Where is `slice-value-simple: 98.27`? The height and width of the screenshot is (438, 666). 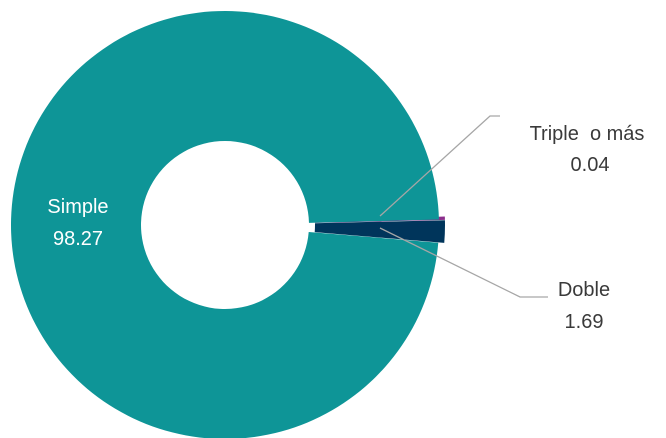 slice-value-simple: 98.27 is located at coordinates (78, 239).